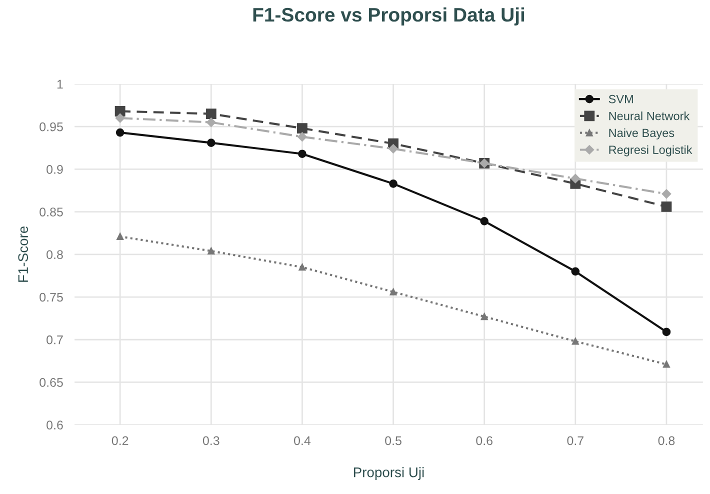 This screenshot has width=710, height=494. What do you see at coordinates (393, 441) in the screenshot?
I see `x-tick-label: 0.5` at bounding box center [393, 441].